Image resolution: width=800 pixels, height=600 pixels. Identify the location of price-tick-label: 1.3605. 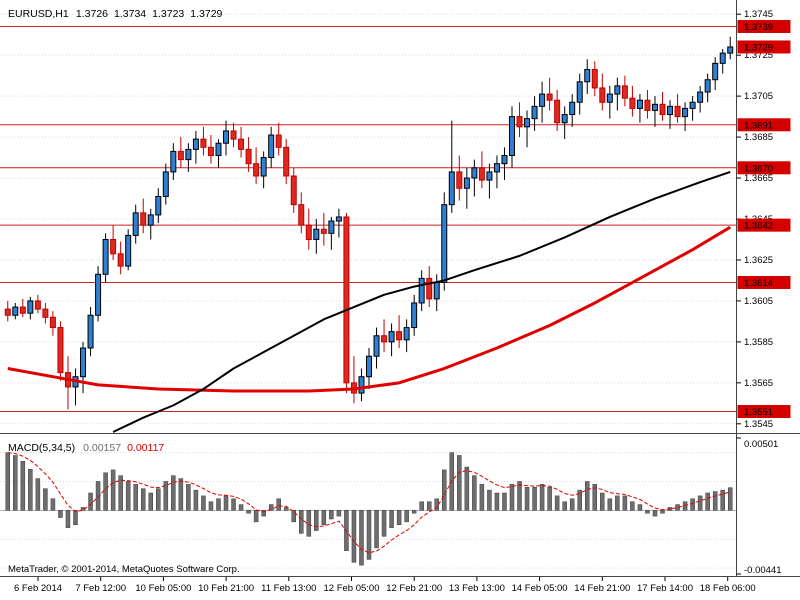
(758, 301).